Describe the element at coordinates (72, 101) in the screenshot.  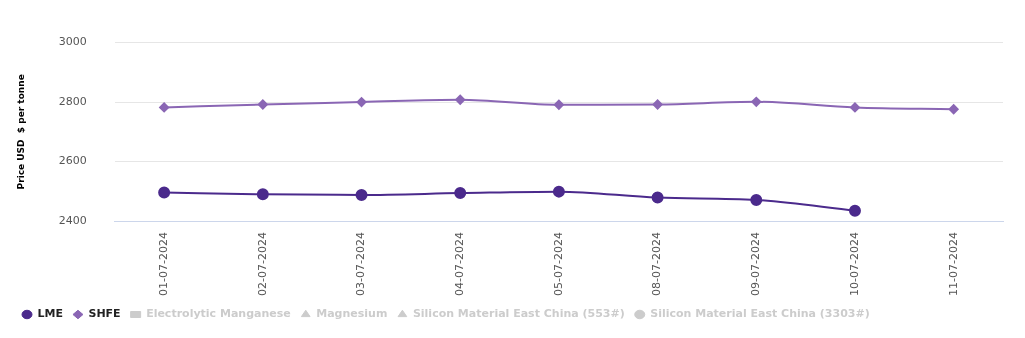
I see `y-tick-label: 2800` at that location.